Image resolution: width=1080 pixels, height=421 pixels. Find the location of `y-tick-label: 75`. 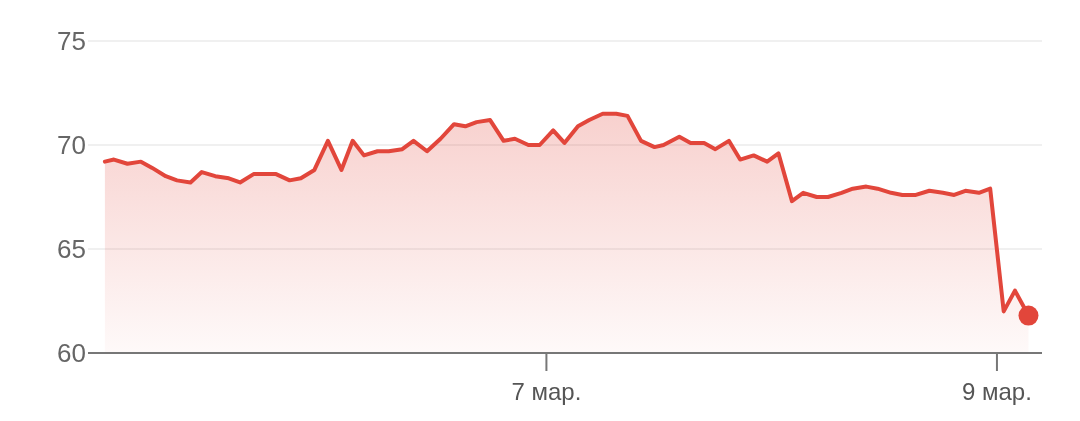

y-tick-label: 75 is located at coordinates (71, 41).